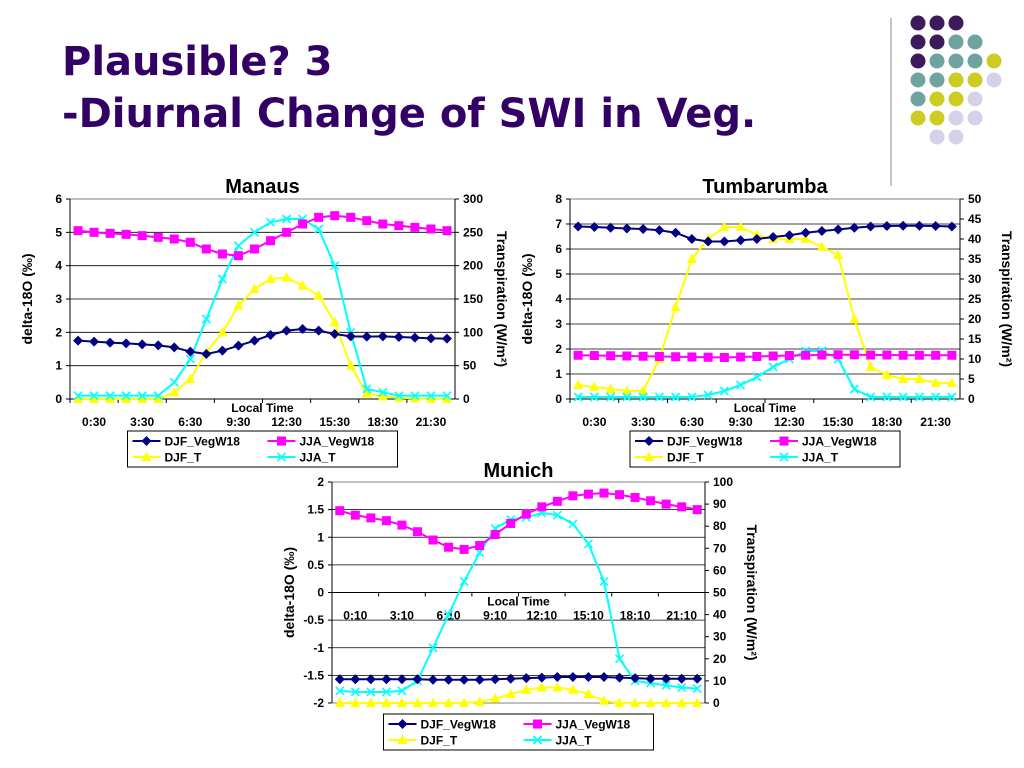  What do you see at coordinates (558, 199) in the screenshot?
I see `y-tick-label: 8` at bounding box center [558, 199].